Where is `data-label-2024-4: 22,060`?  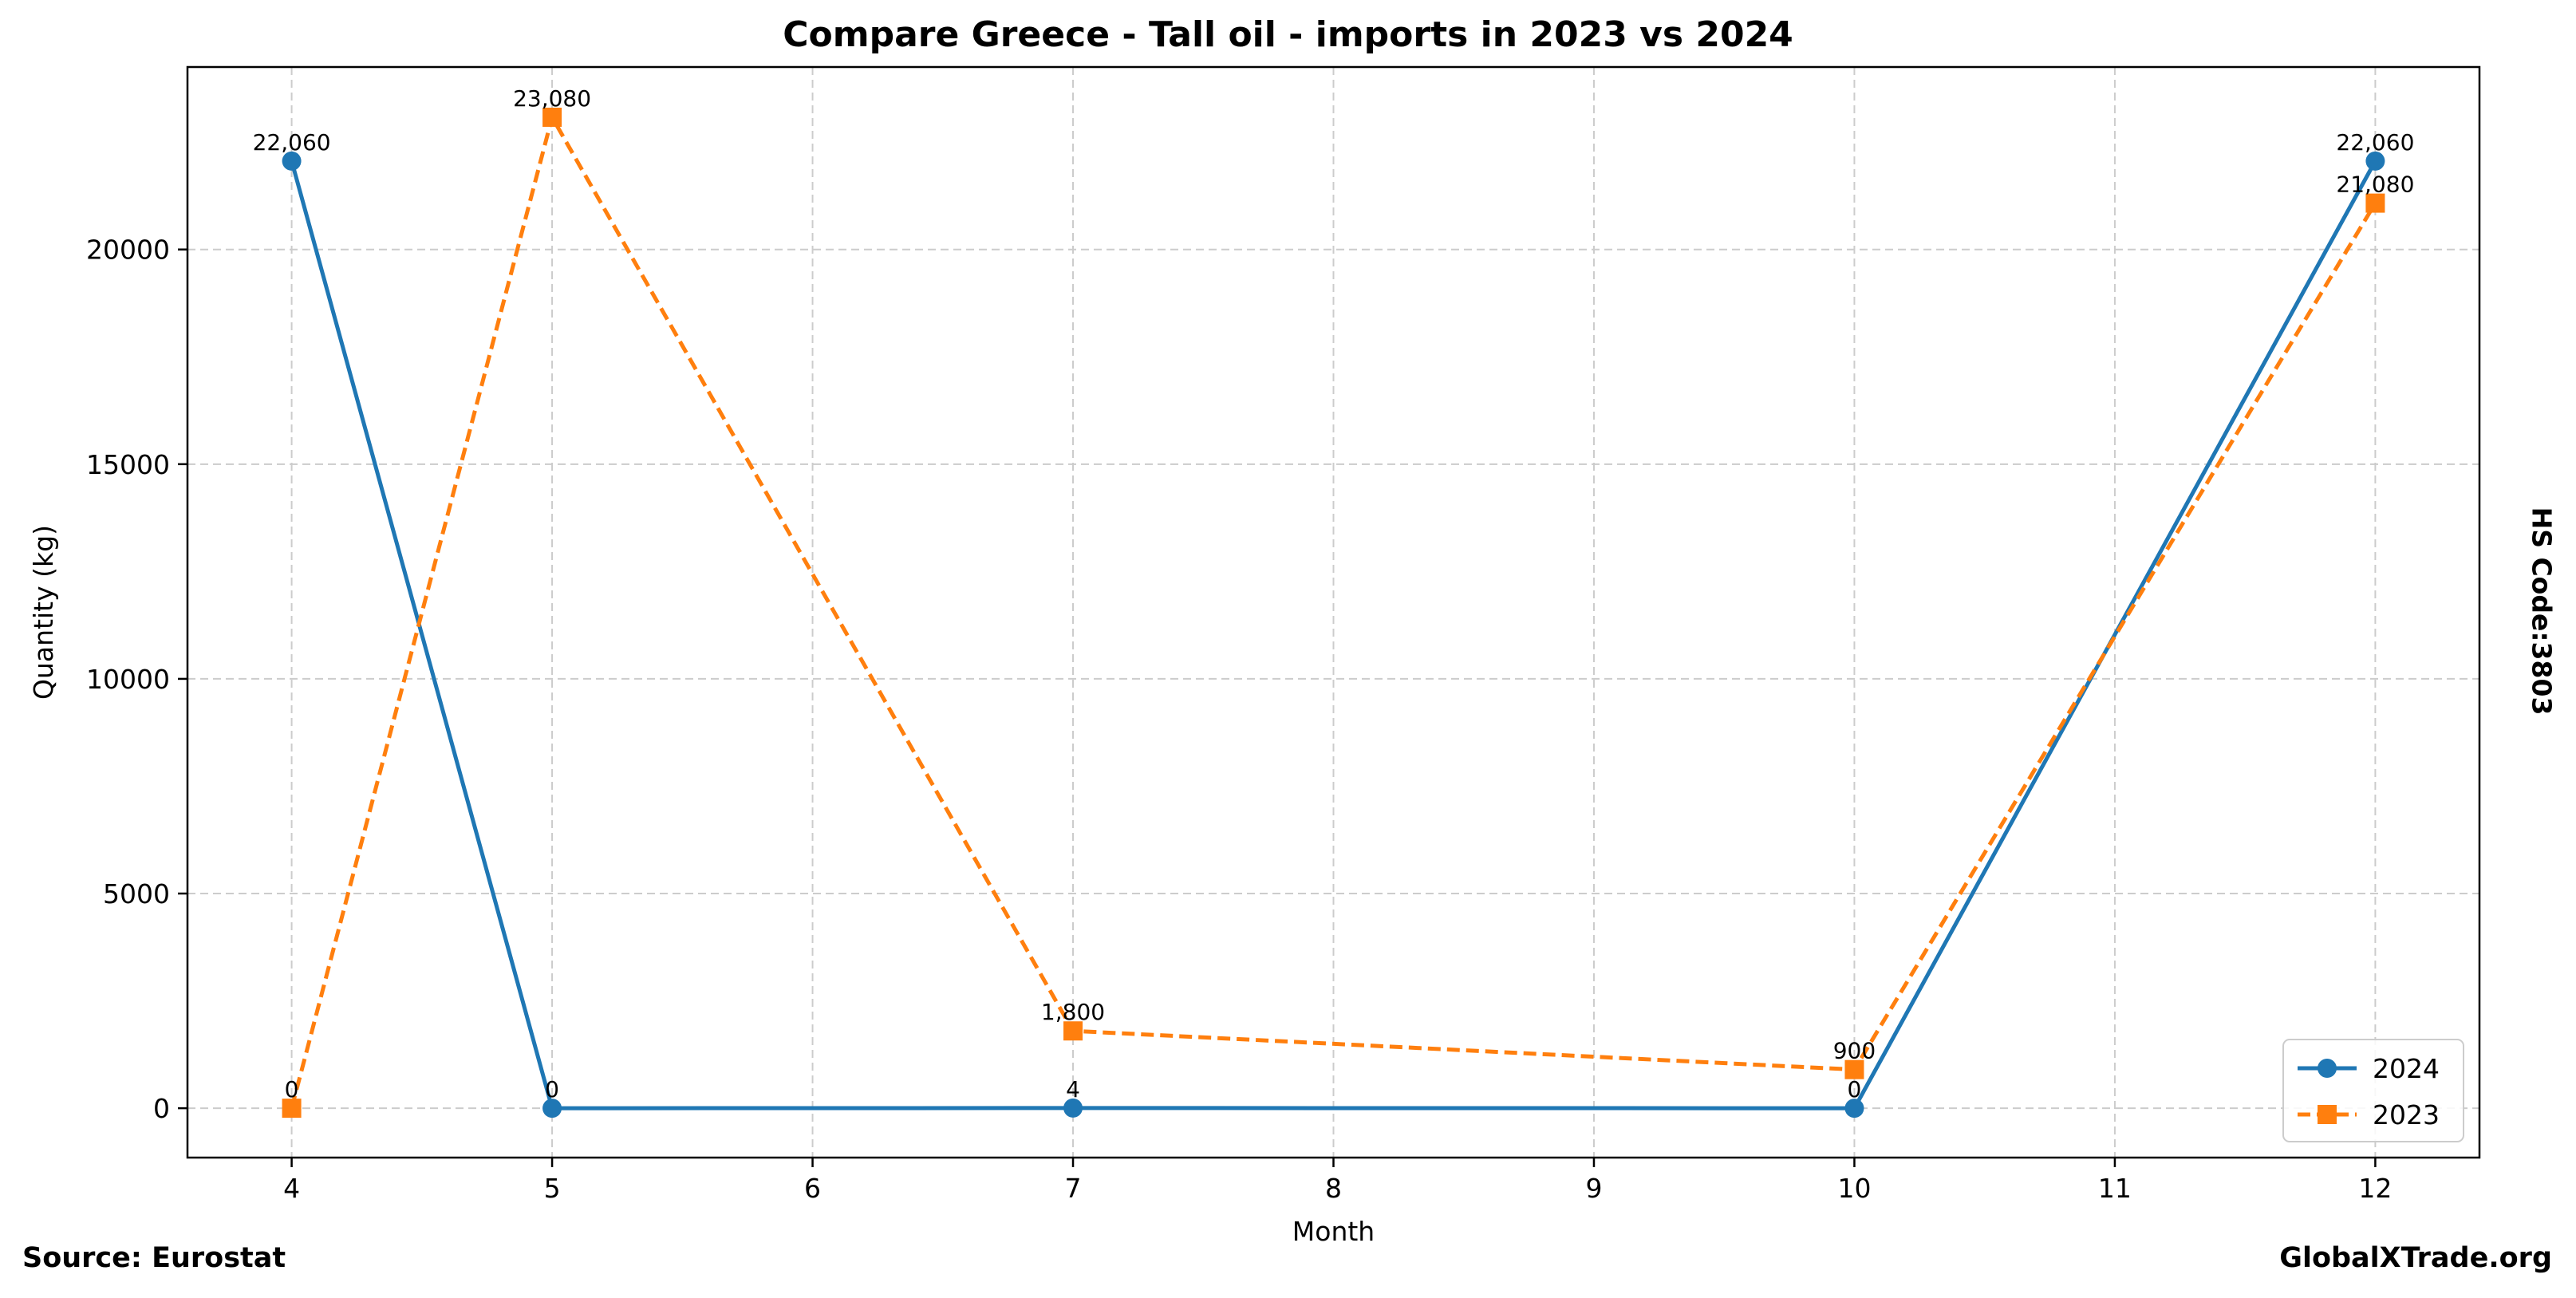
data-label-2024-4: 22,060 is located at coordinates (292, 142).